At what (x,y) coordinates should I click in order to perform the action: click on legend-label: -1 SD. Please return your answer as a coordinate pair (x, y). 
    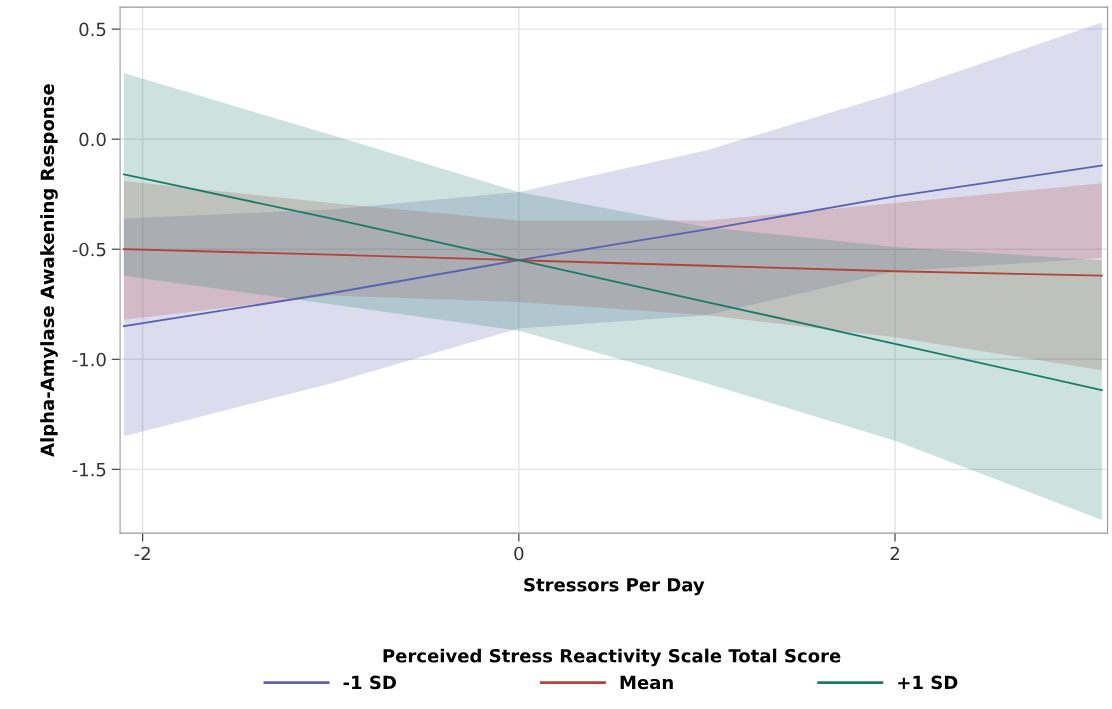
    Looking at the image, I should click on (369, 682).